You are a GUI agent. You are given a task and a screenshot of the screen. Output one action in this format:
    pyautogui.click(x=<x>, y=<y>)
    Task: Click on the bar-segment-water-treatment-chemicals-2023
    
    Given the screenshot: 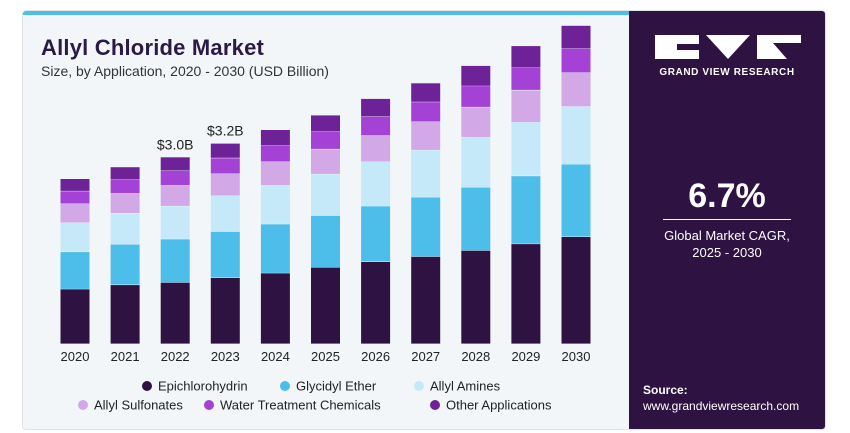 What is the action you would take?
    pyautogui.click(x=225, y=166)
    